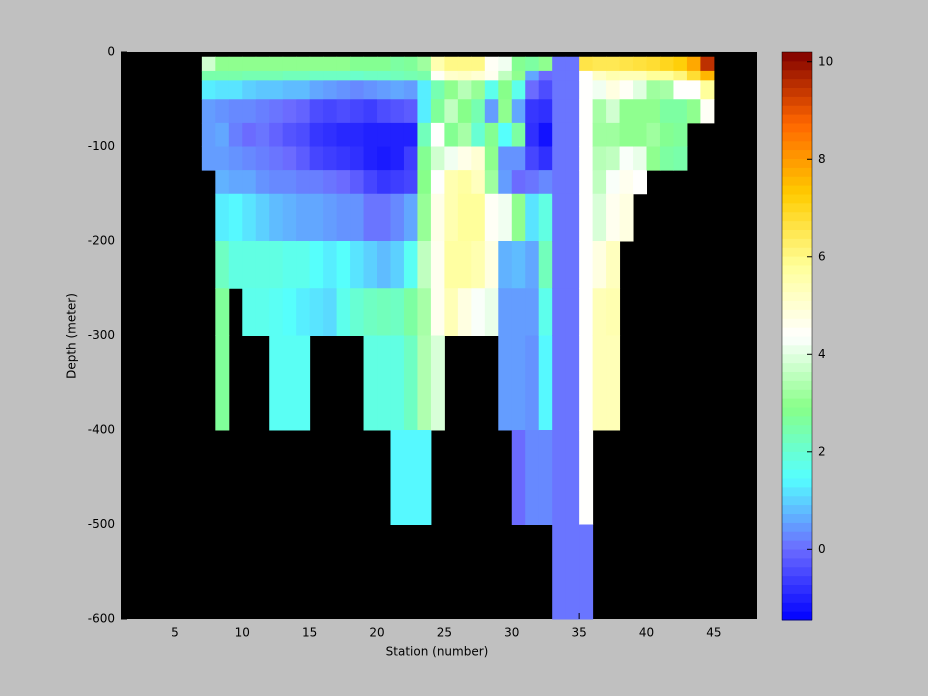 The width and height of the screenshot is (928, 696). I want to click on x-axis-label: Station (number), so click(437, 652).